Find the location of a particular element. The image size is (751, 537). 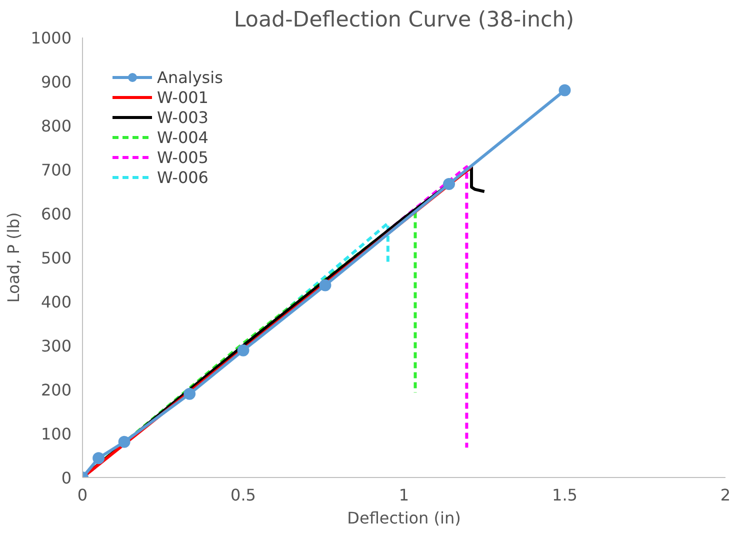

x-tick-label: 1 is located at coordinates (404, 495).